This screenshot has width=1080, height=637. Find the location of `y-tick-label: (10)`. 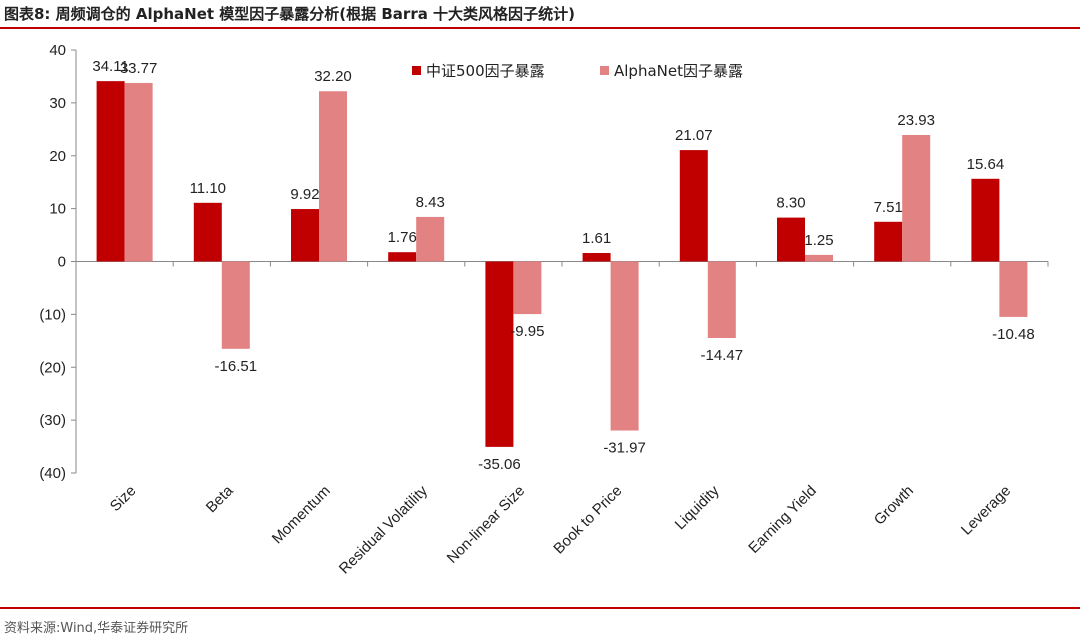

y-tick-label: (10) is located at coordinates (52, 314).